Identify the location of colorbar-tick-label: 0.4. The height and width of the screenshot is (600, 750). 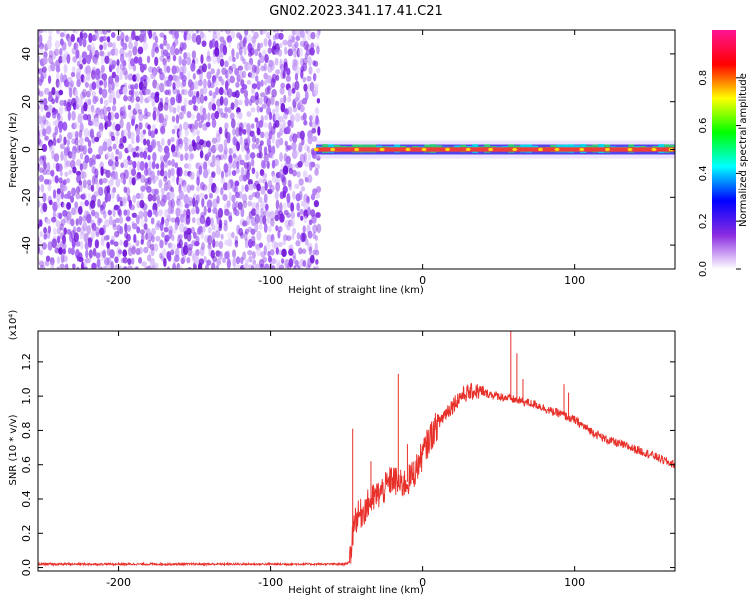
(703, 173).